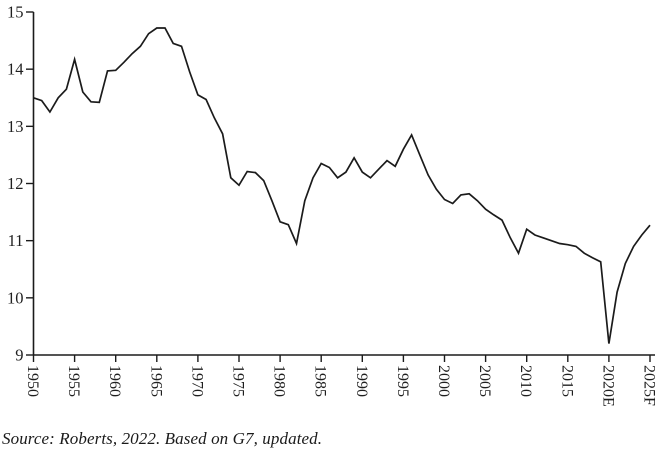  What do you see at coordinates (320, 381) in the screenshot?
I see `x-tick-label: 1985` at bounding box center [320, 381].